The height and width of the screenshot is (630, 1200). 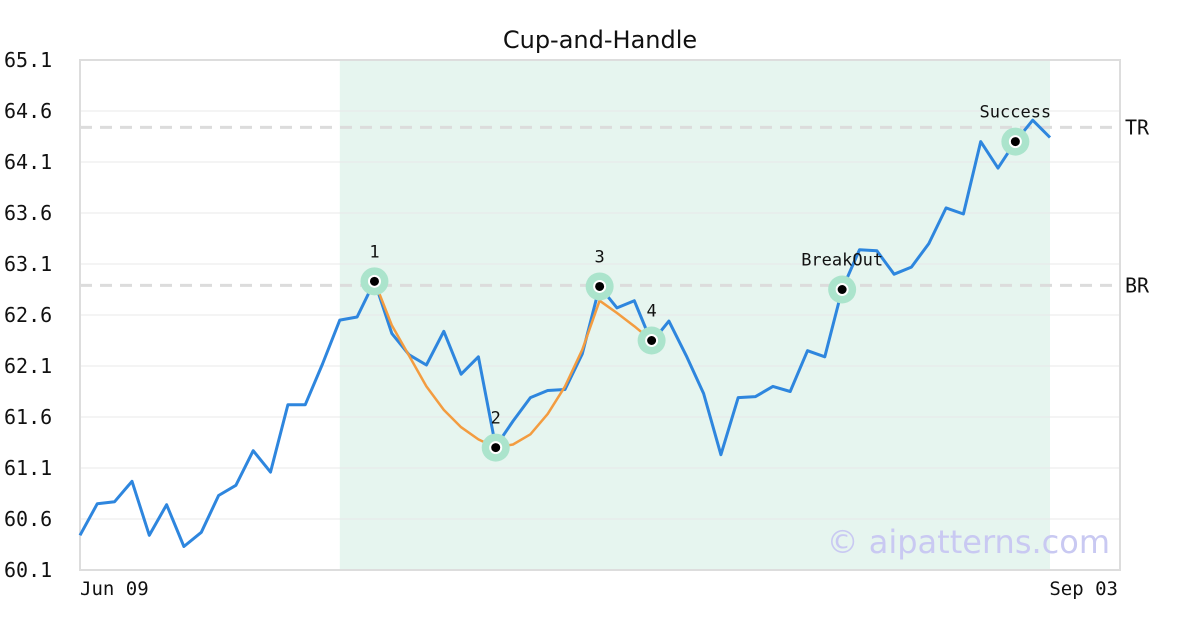 What do you see at coordinates (28, 519) in the screenshot?
I see `y-tick-label: 60.6` at bounding box center [28, 519].